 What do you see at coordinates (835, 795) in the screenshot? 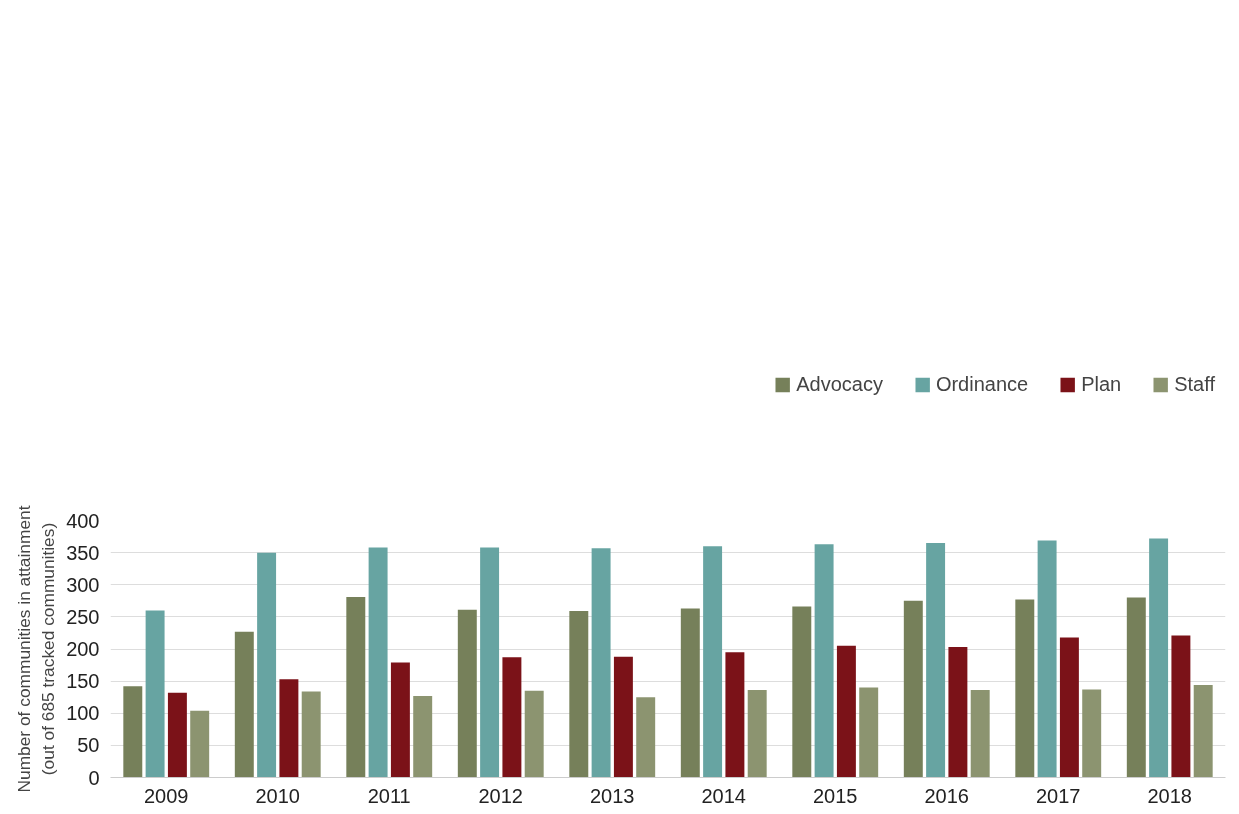
I see `x-tick-label: 2015` at bounding box center [835, 795].